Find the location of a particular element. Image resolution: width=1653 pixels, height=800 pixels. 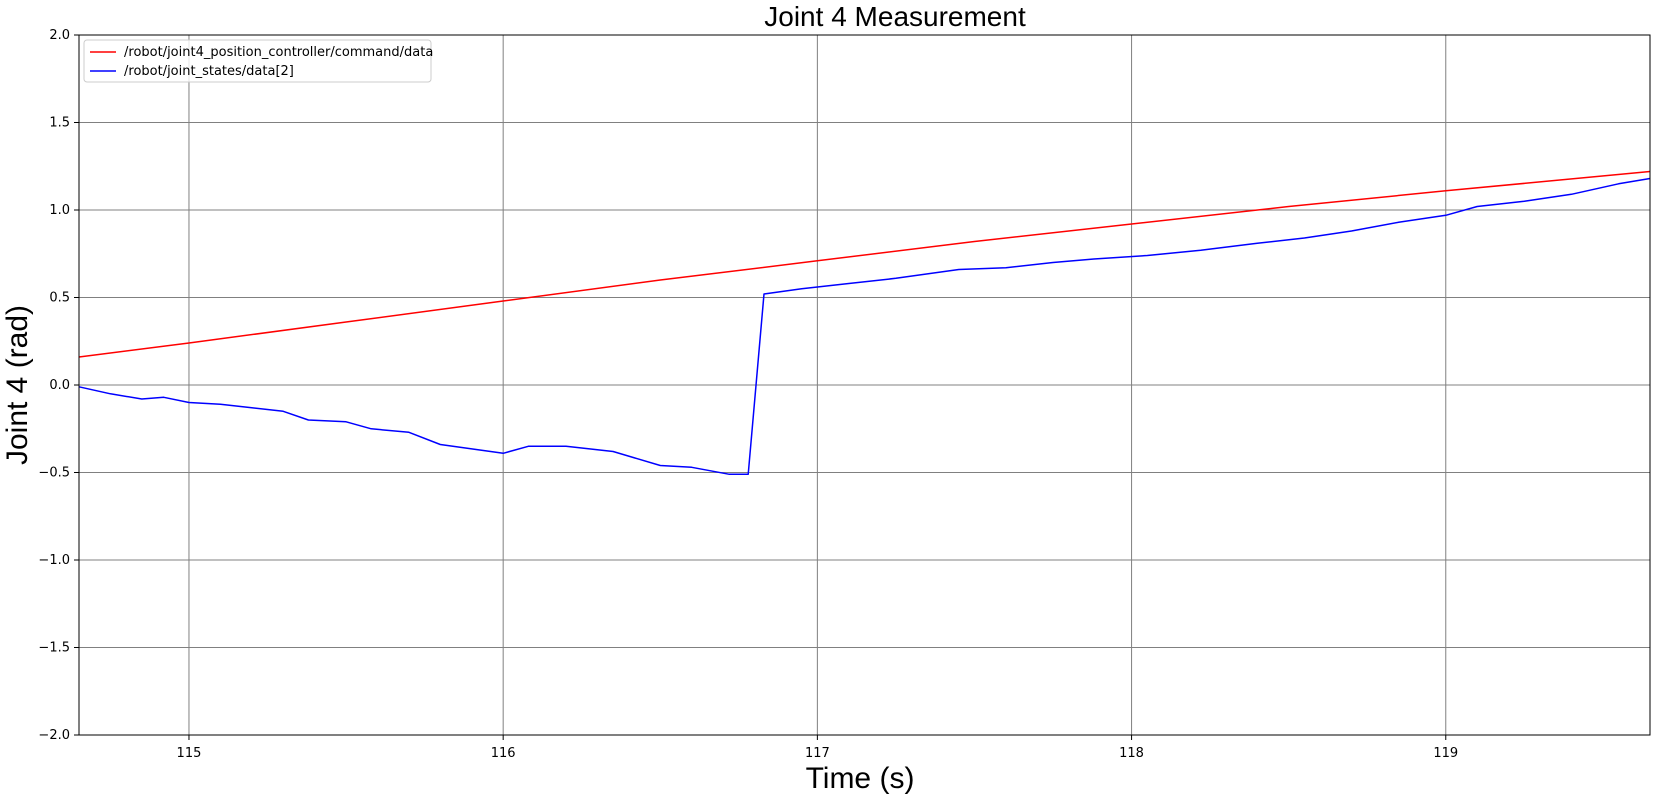

y-tick-label: 2.0 is located at coordinates (59, 35).